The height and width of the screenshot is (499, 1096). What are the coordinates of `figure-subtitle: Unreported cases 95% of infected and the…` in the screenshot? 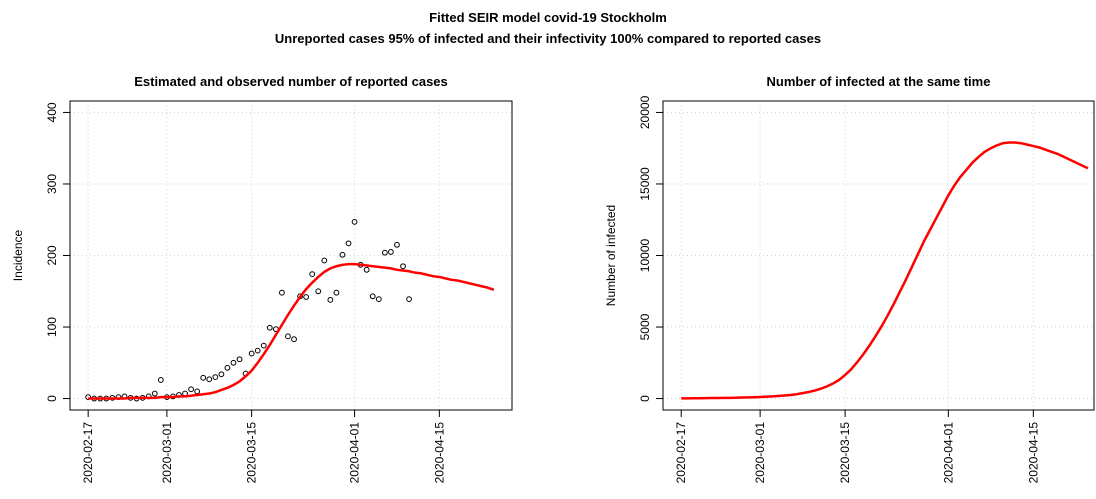 It's located at (548, 38).